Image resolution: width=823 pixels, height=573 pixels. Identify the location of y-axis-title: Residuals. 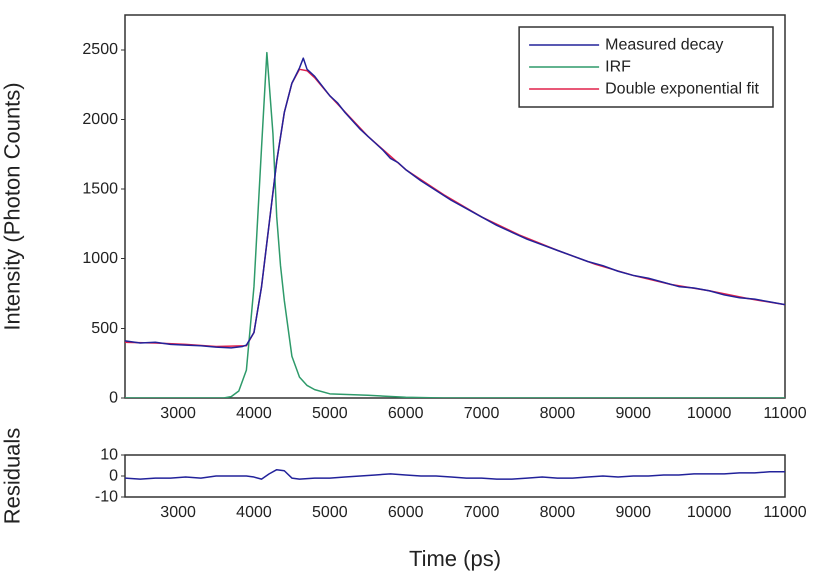
(12, 476).